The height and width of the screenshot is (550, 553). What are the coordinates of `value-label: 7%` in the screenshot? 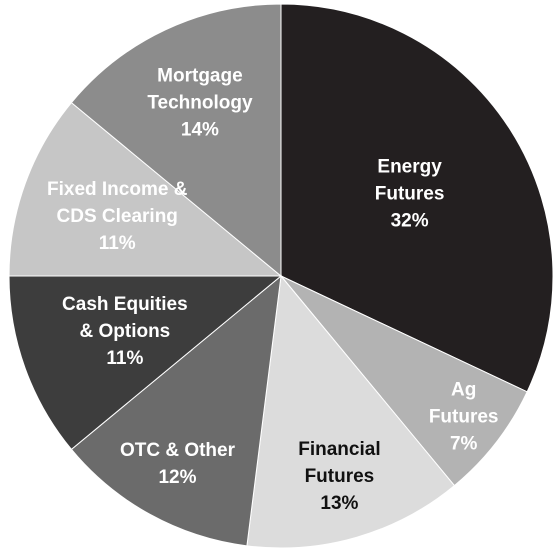 It's located at (464, 444).